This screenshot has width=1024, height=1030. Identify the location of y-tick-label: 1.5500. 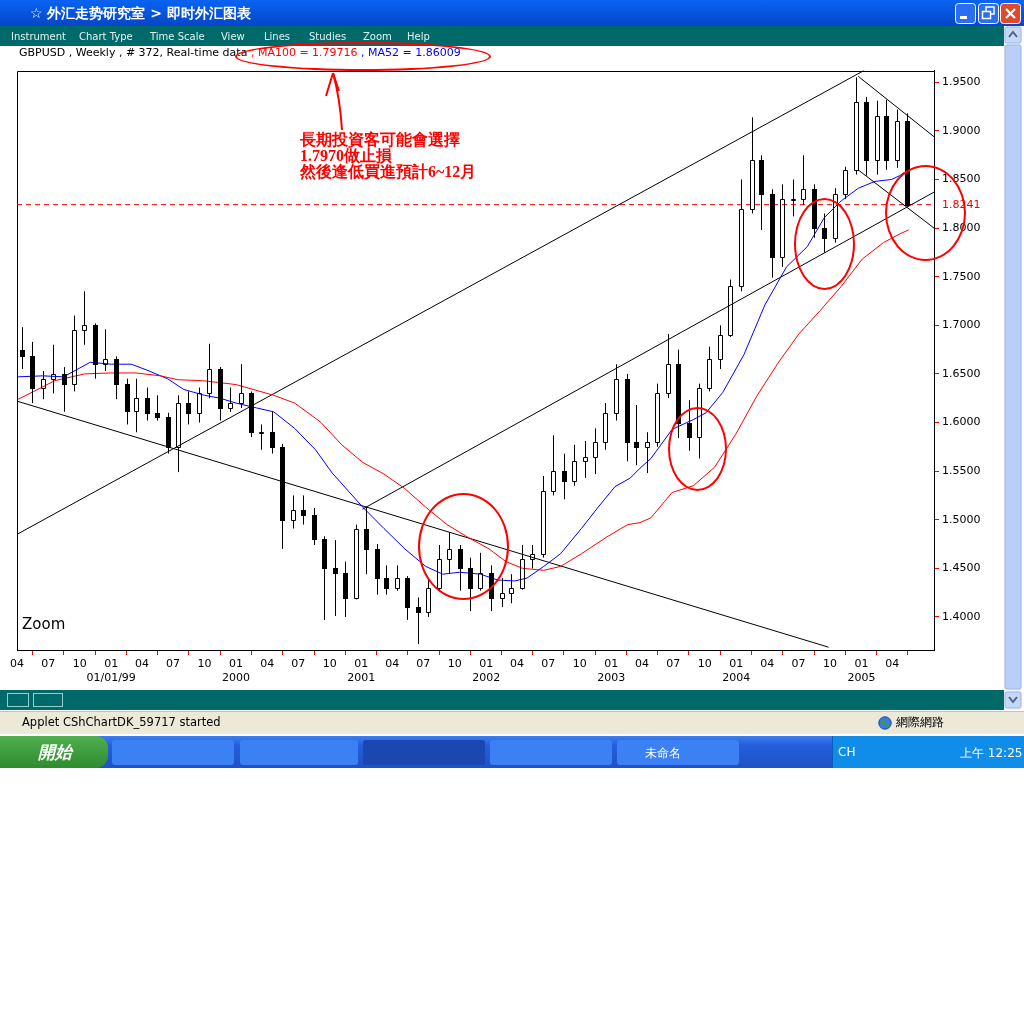
(961, 470).